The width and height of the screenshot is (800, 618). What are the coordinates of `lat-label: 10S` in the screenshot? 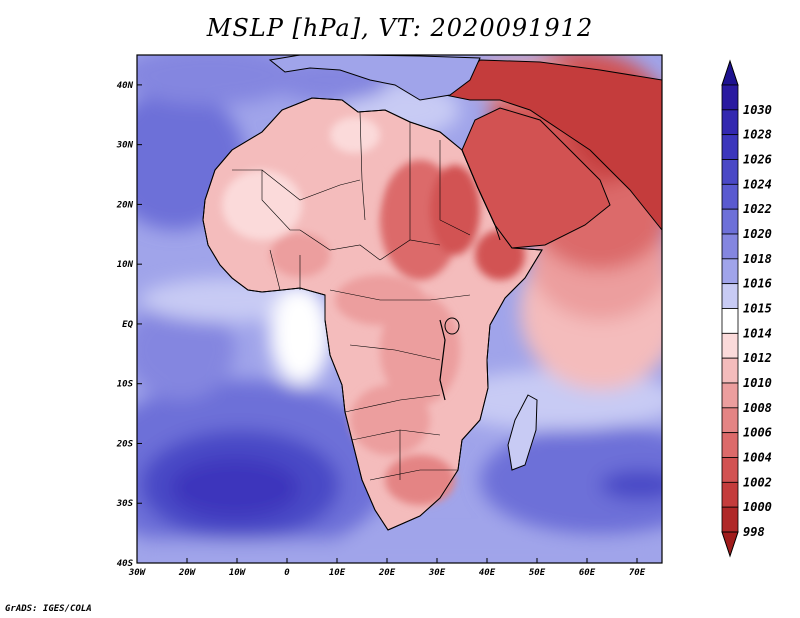 It's located at (125, 385).